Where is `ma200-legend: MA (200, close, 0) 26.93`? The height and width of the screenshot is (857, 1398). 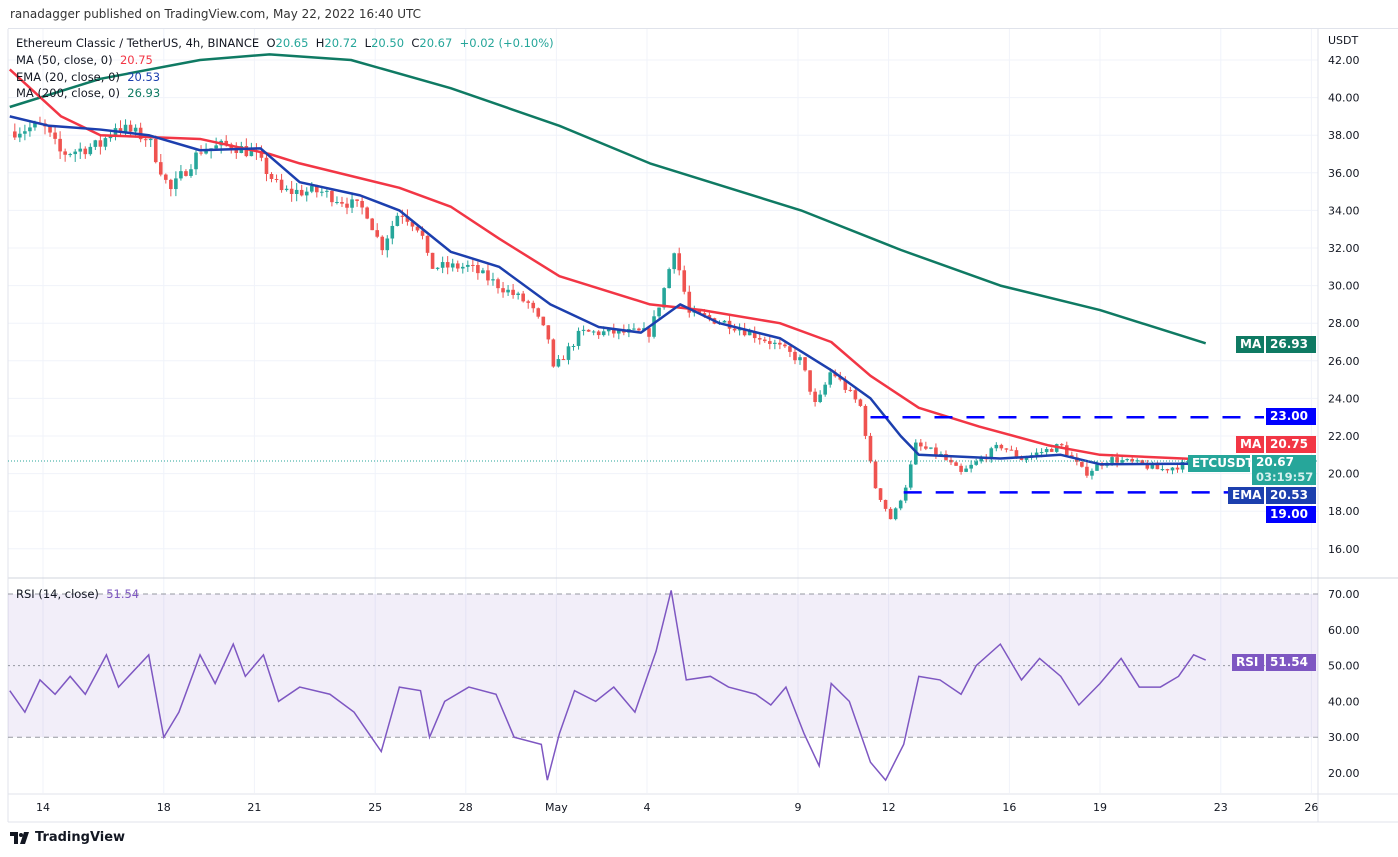 ma200-legend: MA (200, close, 0) 26.93 is located at coordinates (88, 93).